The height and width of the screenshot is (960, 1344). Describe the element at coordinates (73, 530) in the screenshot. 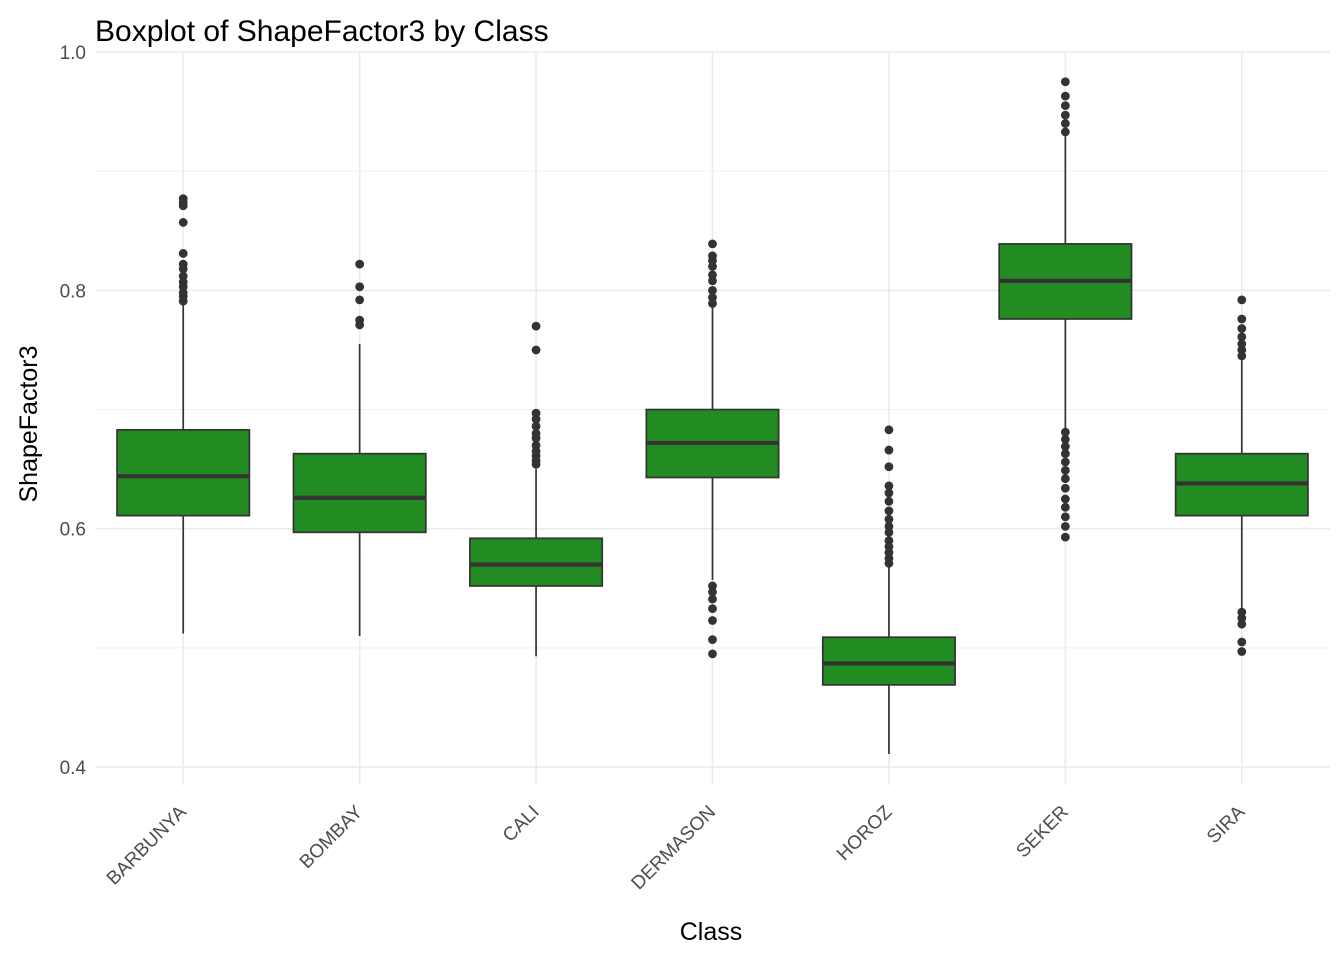

I see `y-tick-label: 0.6` at that location.